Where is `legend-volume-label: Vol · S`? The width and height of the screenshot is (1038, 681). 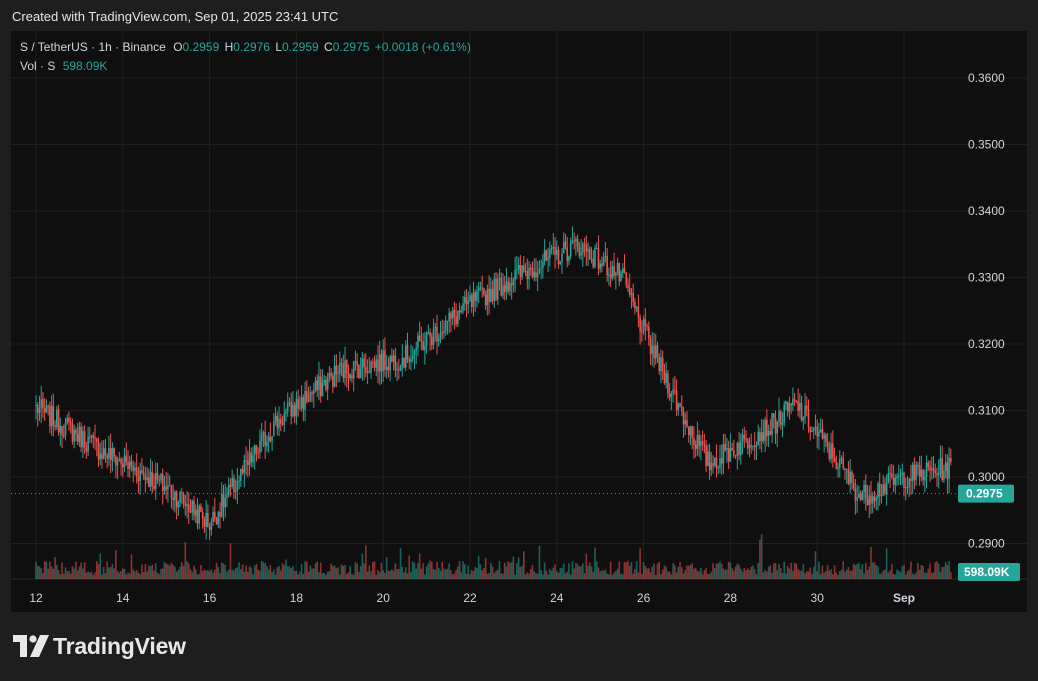 legend-volume-label: Vol · S is located at coordinates (38, 66).